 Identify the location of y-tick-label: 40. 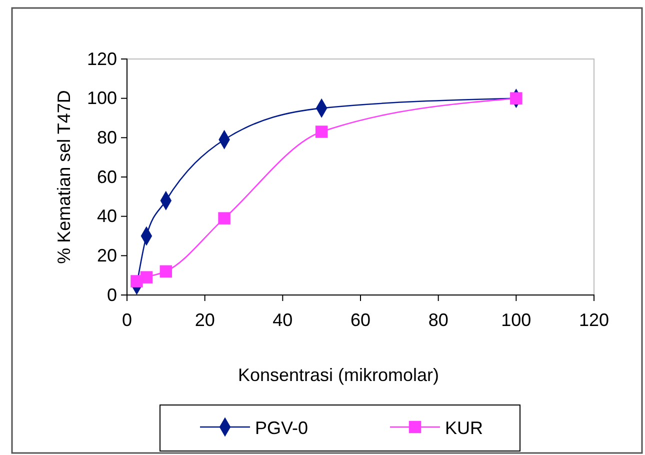
(106, 216).